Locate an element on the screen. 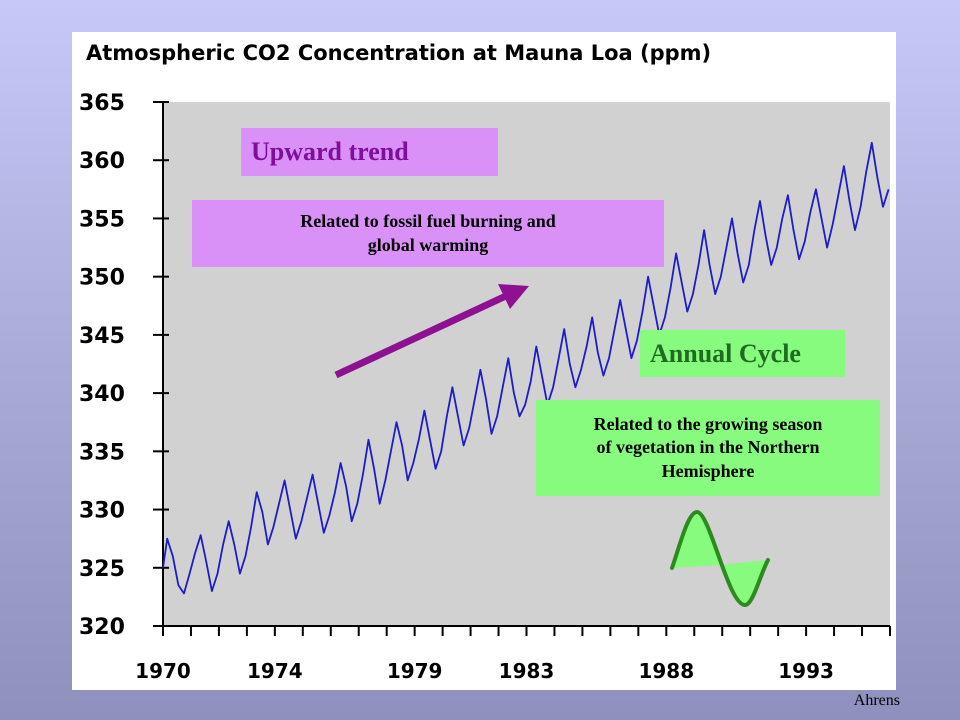 This screenshot has width=960, height=720. y-tick-label: 320 is located at coordinates (102, 627).